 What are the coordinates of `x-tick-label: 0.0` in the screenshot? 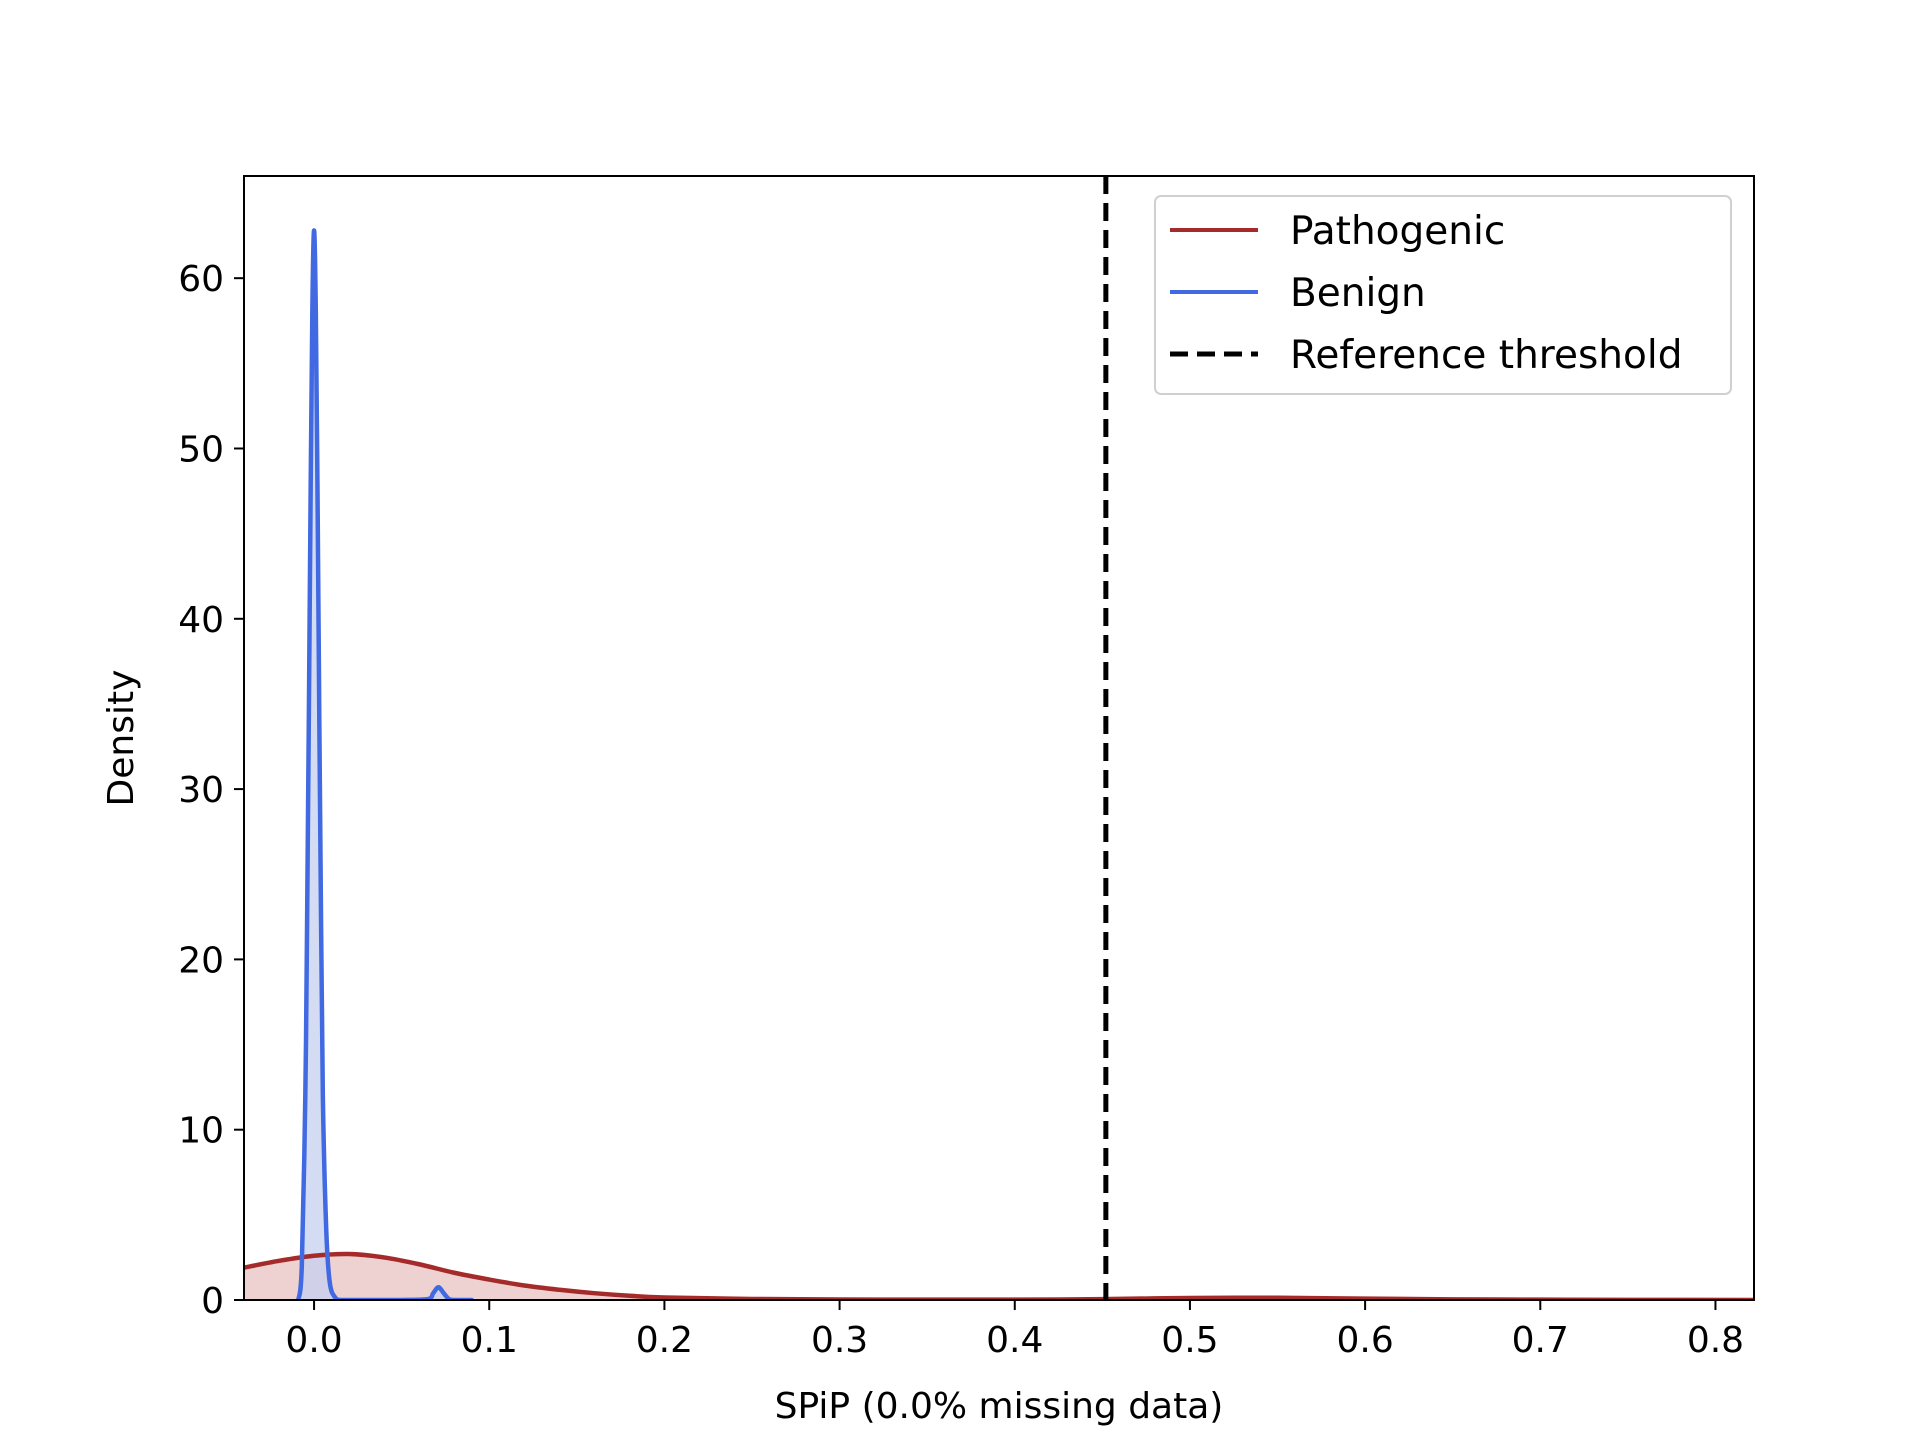 It's located at (313, 1340).